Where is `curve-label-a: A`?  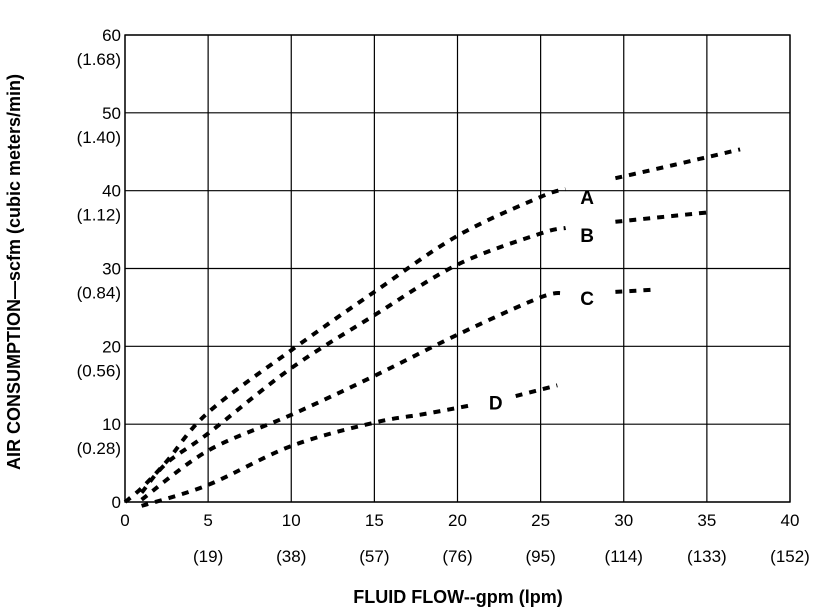
curve-label-a: A is located at coordinates (587, 198).